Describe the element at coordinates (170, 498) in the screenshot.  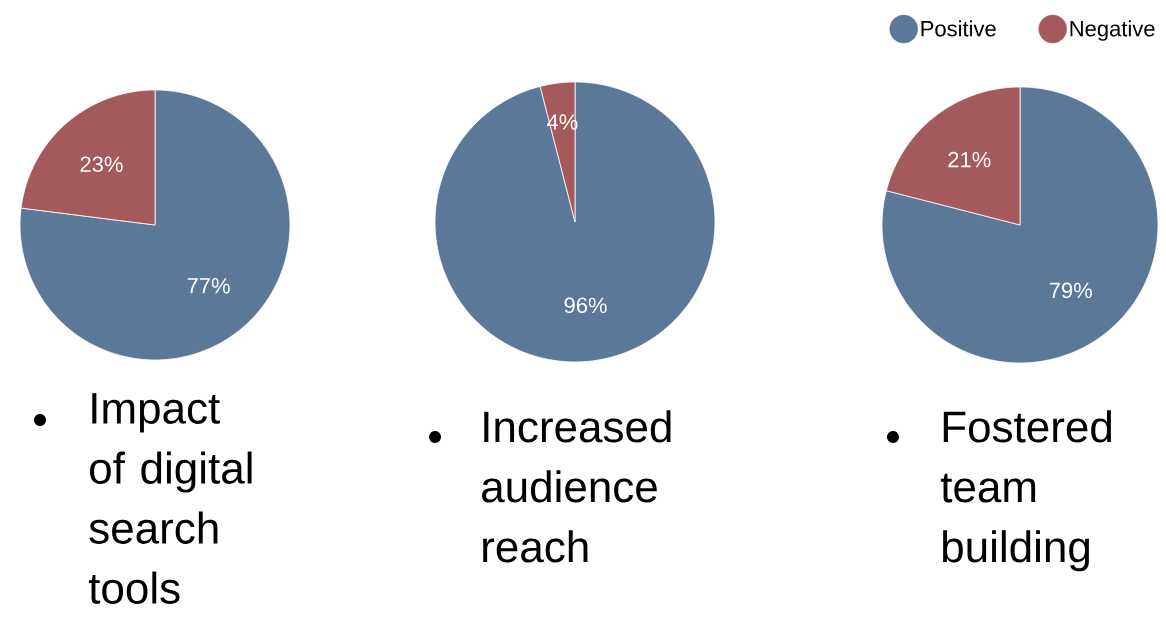
I see `text: Impact of digital search tools` at that location.